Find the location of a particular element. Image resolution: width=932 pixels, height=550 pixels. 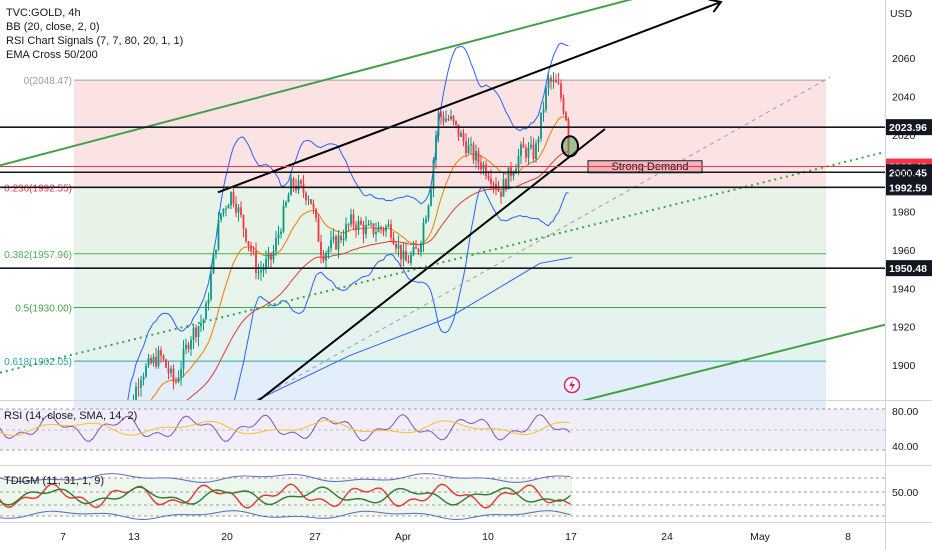

lightning-bolt is located at coordinates (572, 385).